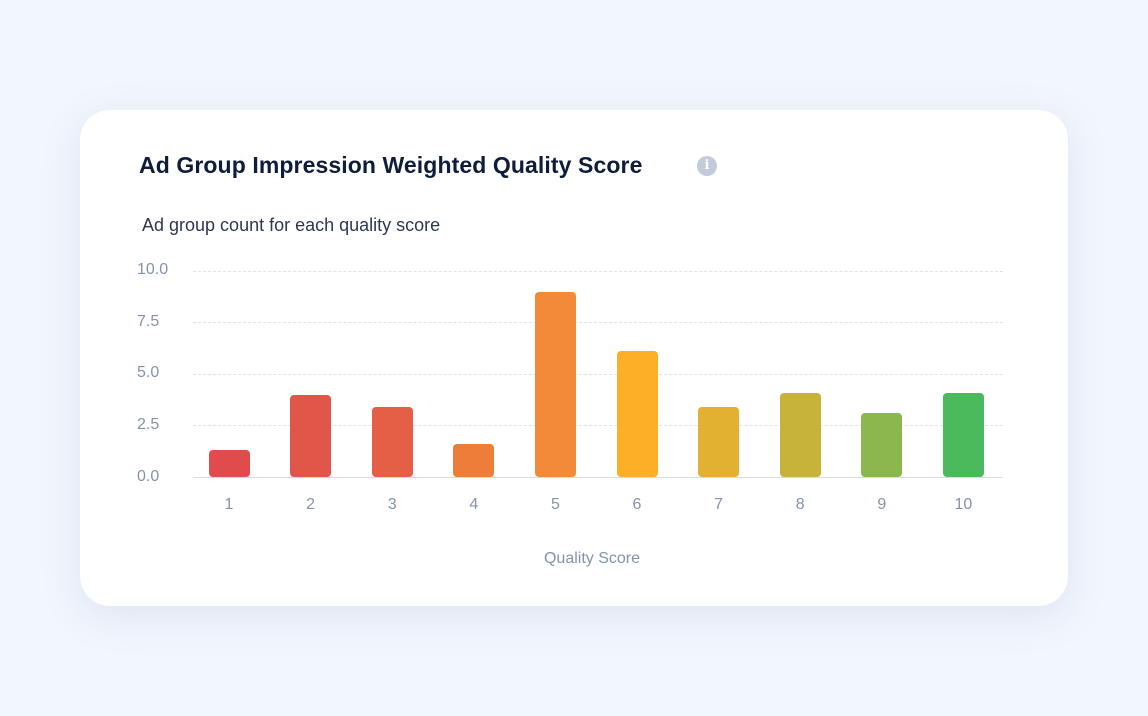 This screenshot has height=716, width=1148. Describe the element at coordinates (291, 225) in the screenshot. I see `chart-subtitle: Ad group count for each quality score` at that location.